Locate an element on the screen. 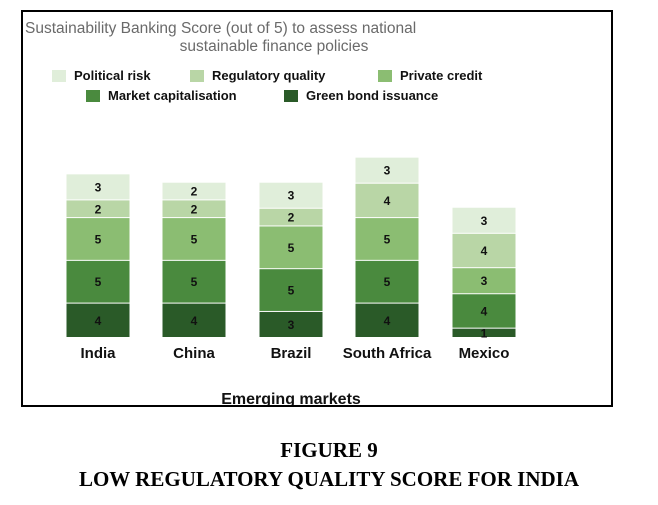  bar-brazil-market-capitalisation is located at coordinates (291, 290).